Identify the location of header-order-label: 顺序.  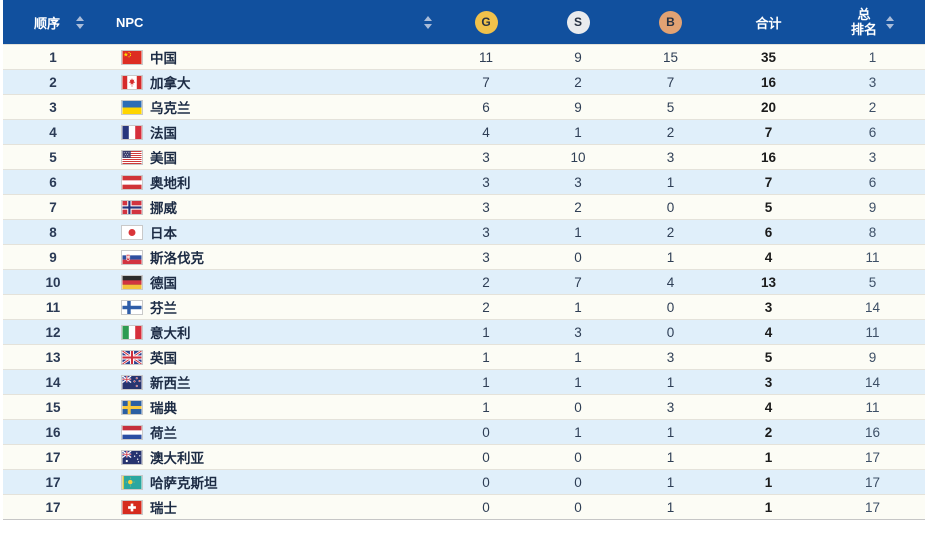
(46, 23).